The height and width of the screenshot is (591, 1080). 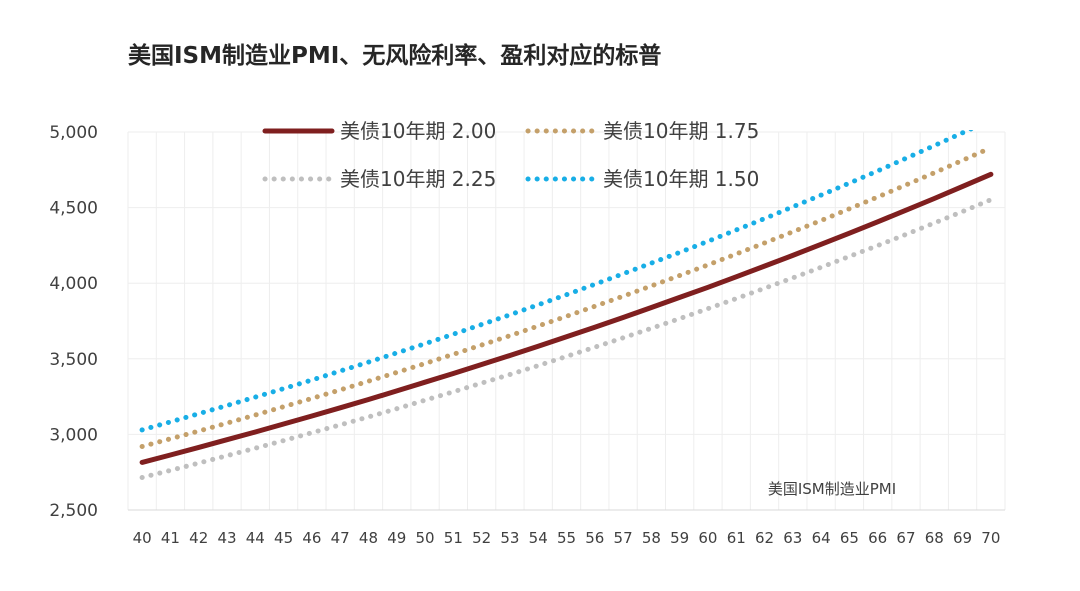 What do you see at coordinates (681, 131) in the screenshot?
I see `legend-label: 美债10年期 1.75` at bounding box center [681, 131].